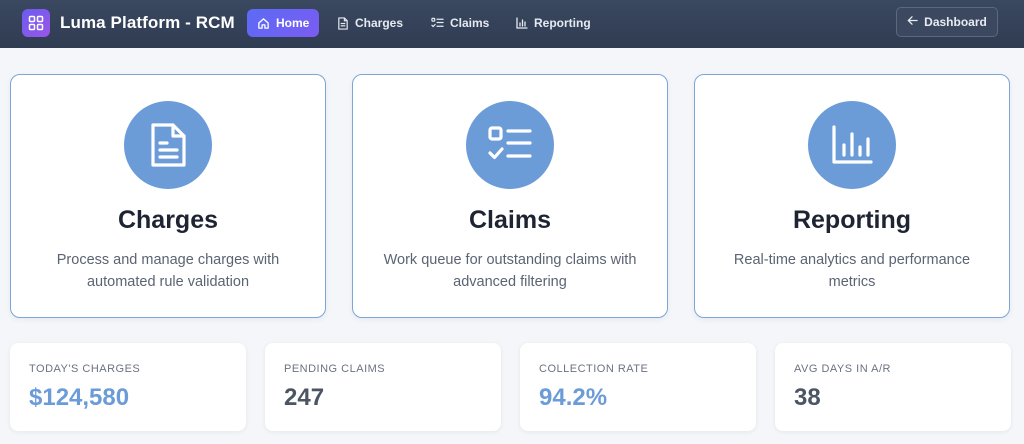 The height and width of the screenshot is (444, 1024). I want to click on arrow-left-icon, so click(912, 22).